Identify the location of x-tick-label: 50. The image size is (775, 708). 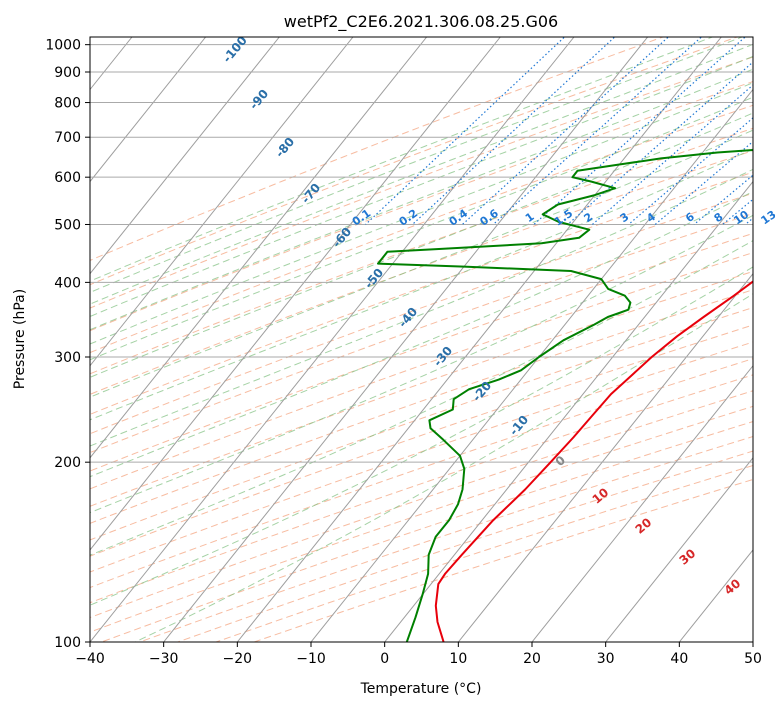
(753, 659).